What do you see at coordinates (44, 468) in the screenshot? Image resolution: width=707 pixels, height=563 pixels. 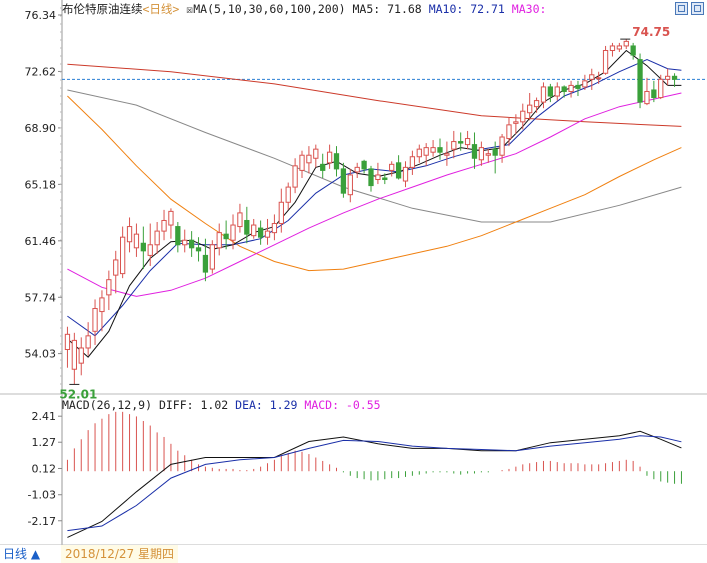 I see `macd-tick-label: 0.12` at bounding box center [44, 468].